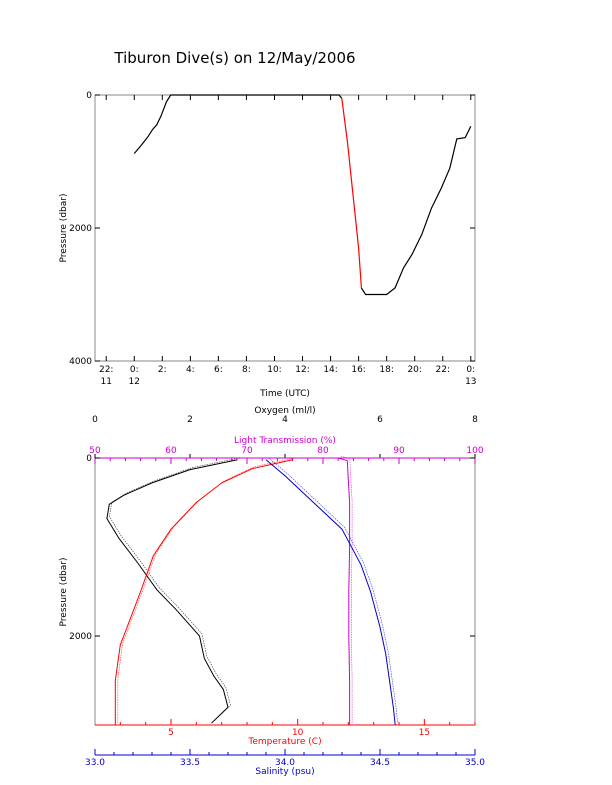  What do you see at coordinates (171, 733) in the screenshot?
I see `temperature-tick-label: 5` at bounding box center [171, 733].